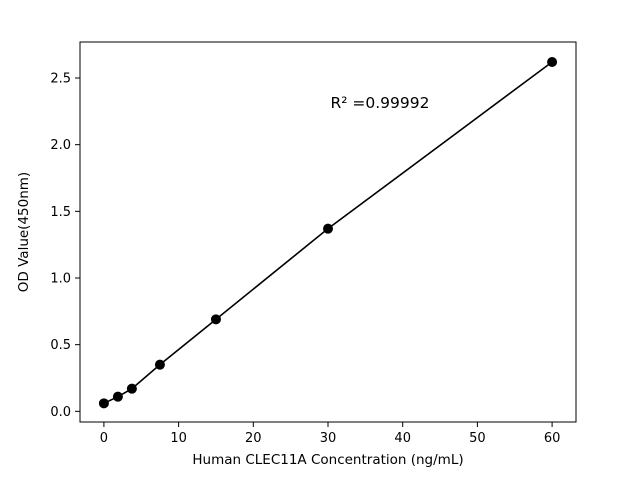  Describe the element at coordinates (60, 212) in the screenshot. I see `y-tick-label: 1.5` at that location.